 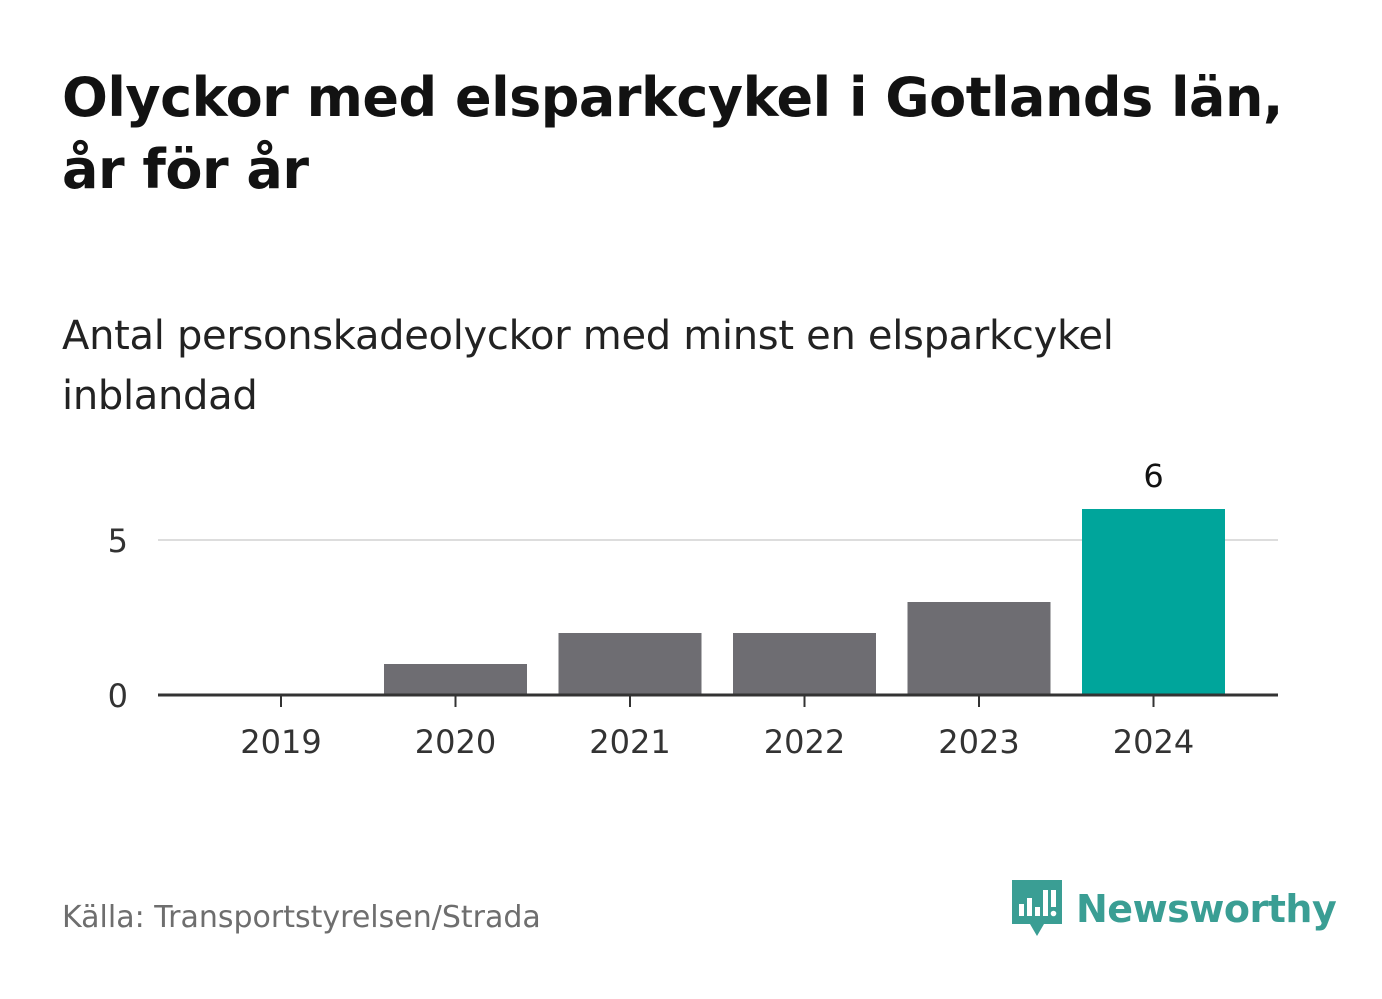 What do you see at coordinates (718, 700) in the screenshot?
I see `axes` at bounding box center [718, 700].